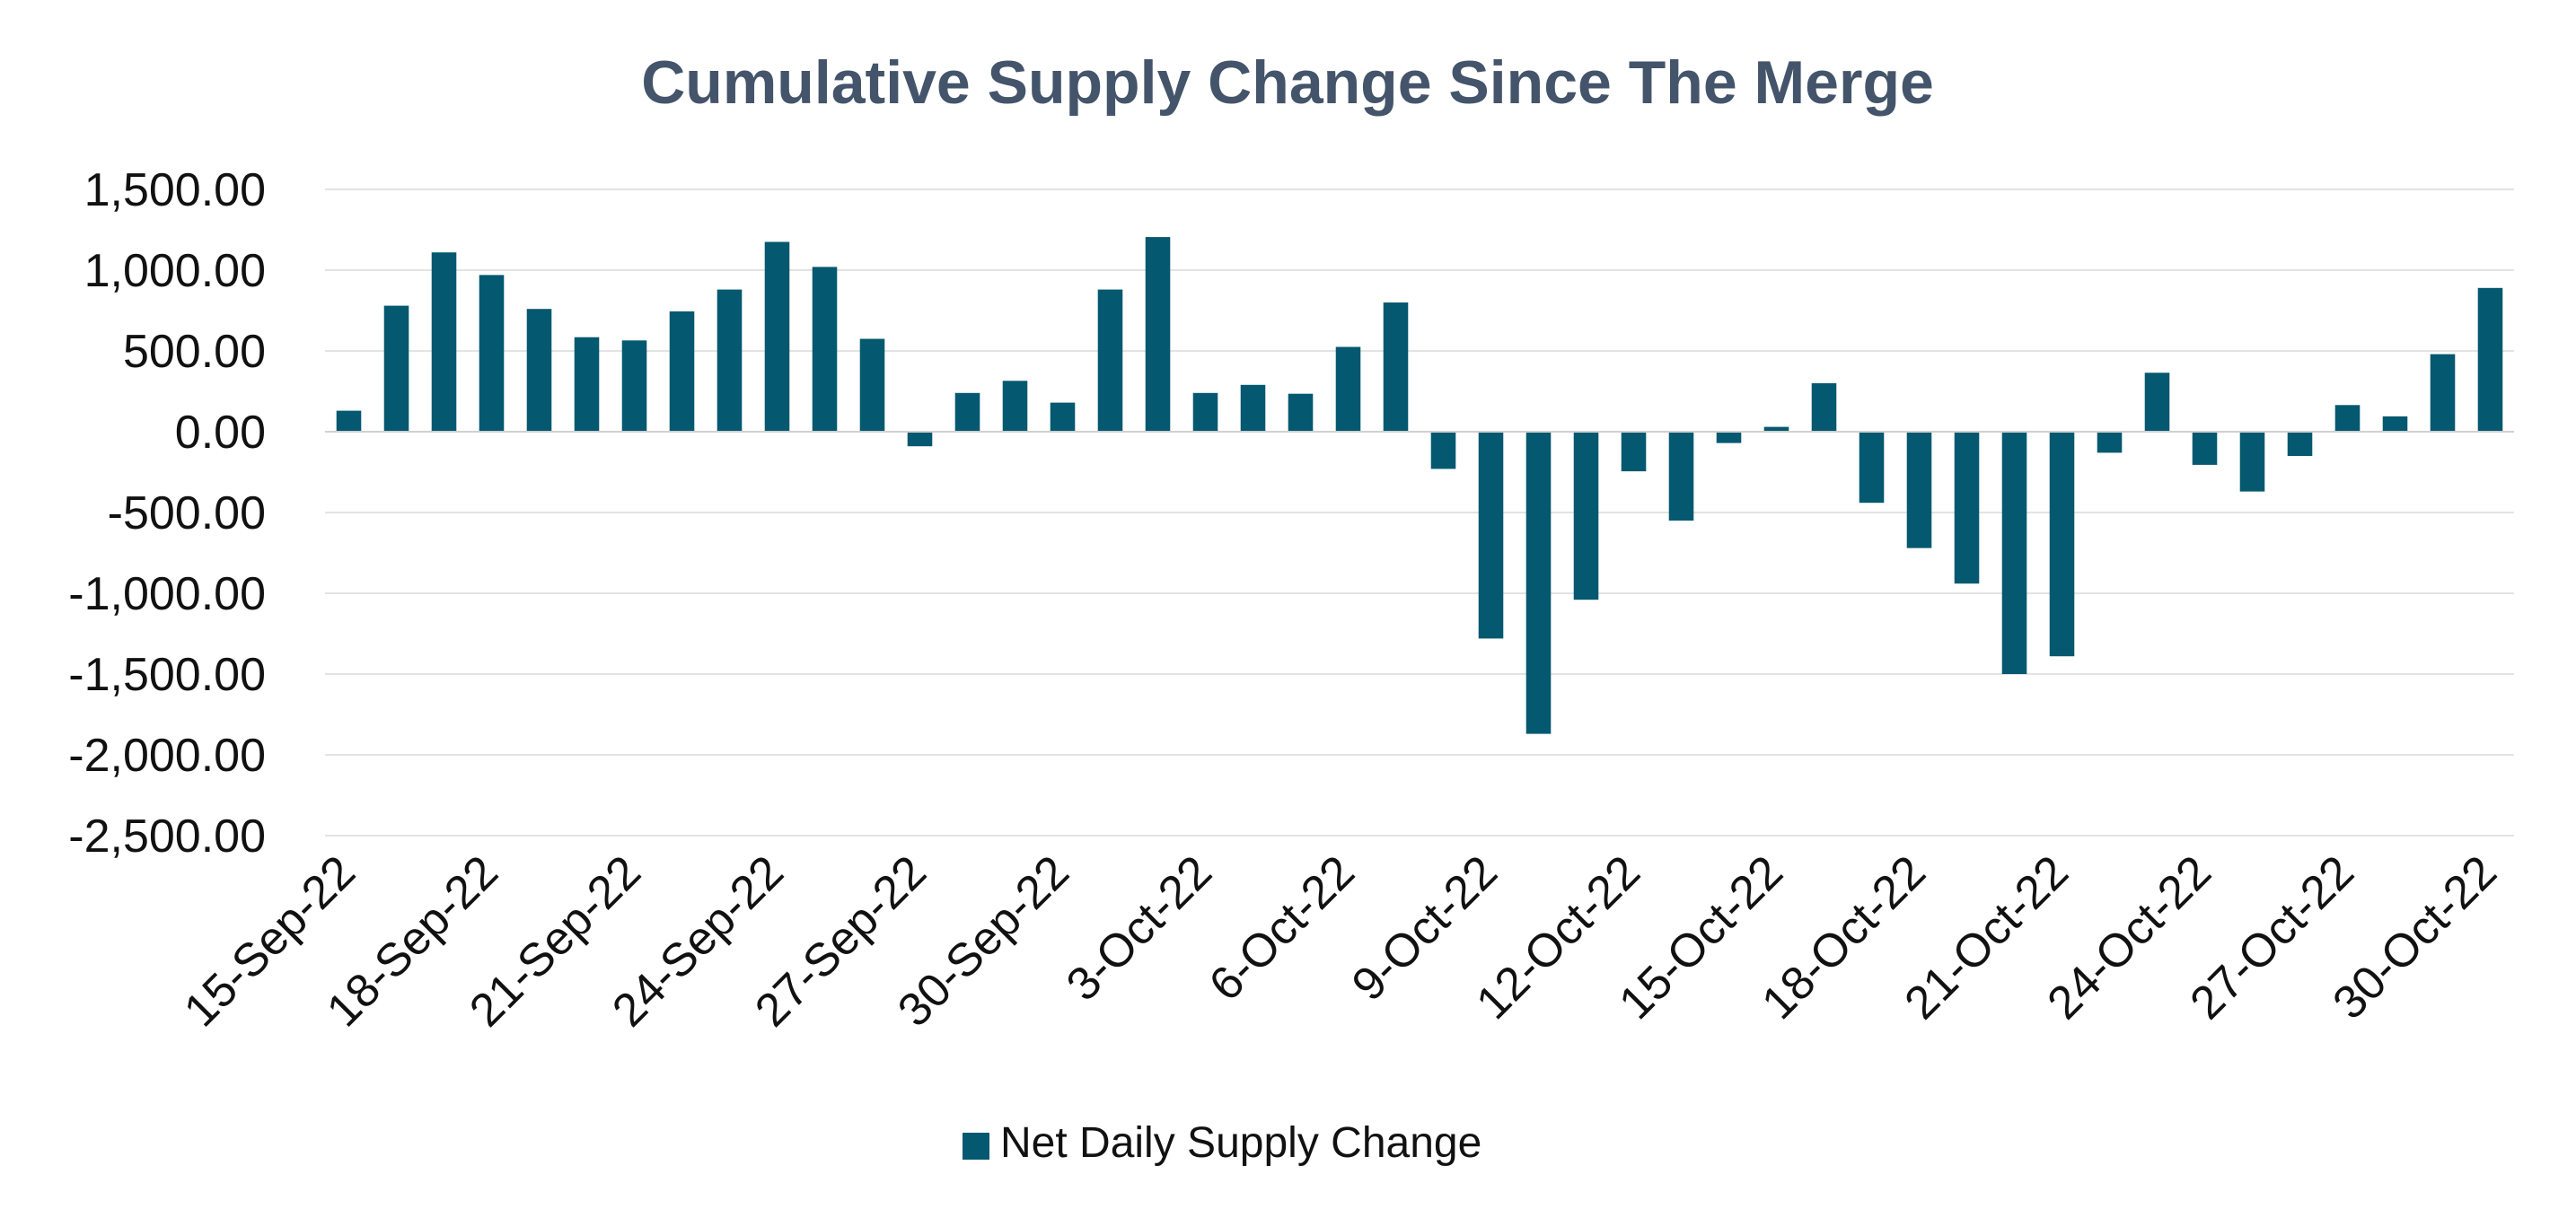 The image size is (2576, 1209). What do you see at coordinates (167, 836) in the screenshot?
I see `y-tick-label: -2,500.00` at bounding box center [167, 836].